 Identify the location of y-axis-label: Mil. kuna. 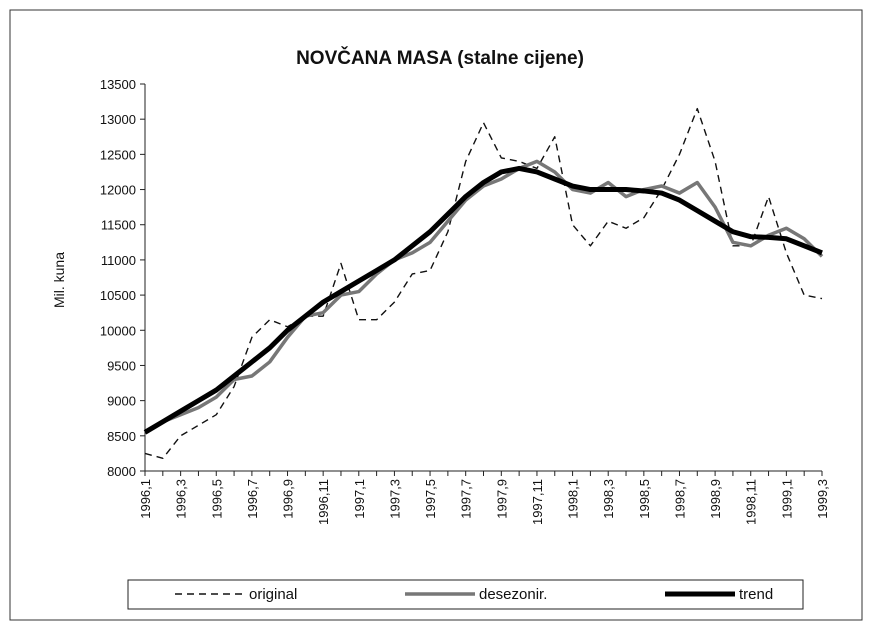
(59, 280).